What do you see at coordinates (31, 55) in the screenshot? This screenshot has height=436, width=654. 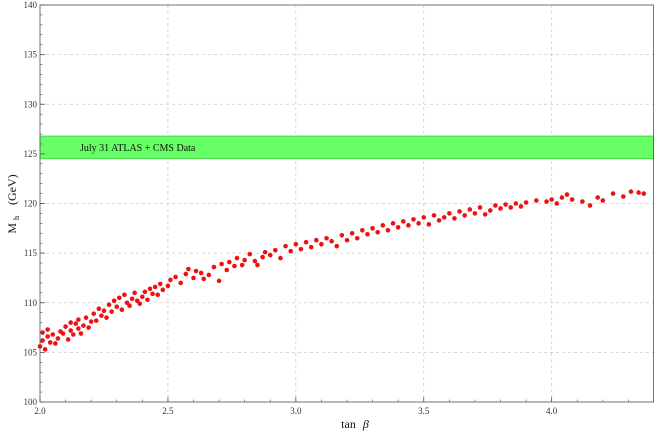 I see `y-tick-label: 135` at bounding box center [31, 55].